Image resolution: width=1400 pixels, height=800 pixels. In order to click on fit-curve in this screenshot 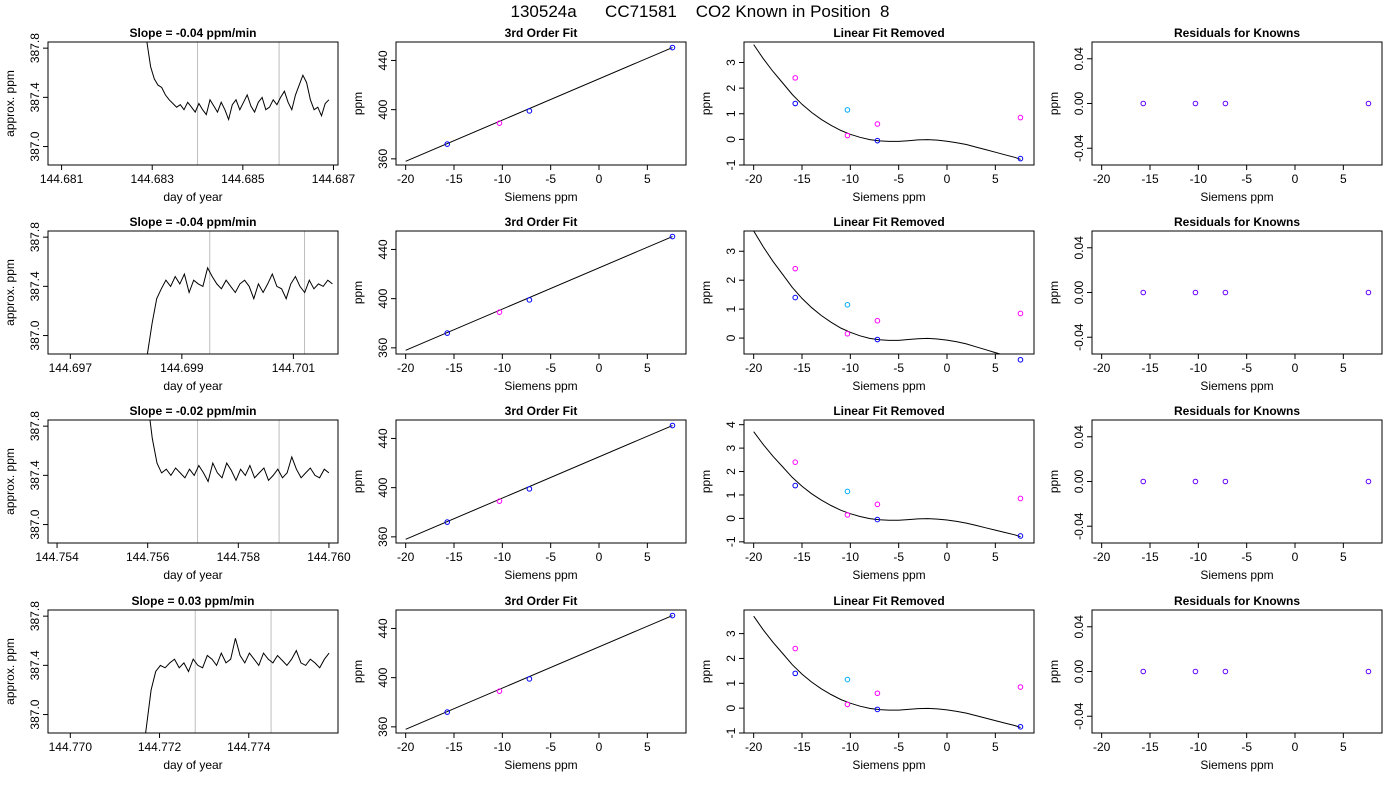, I will do `click(887, 102)`.